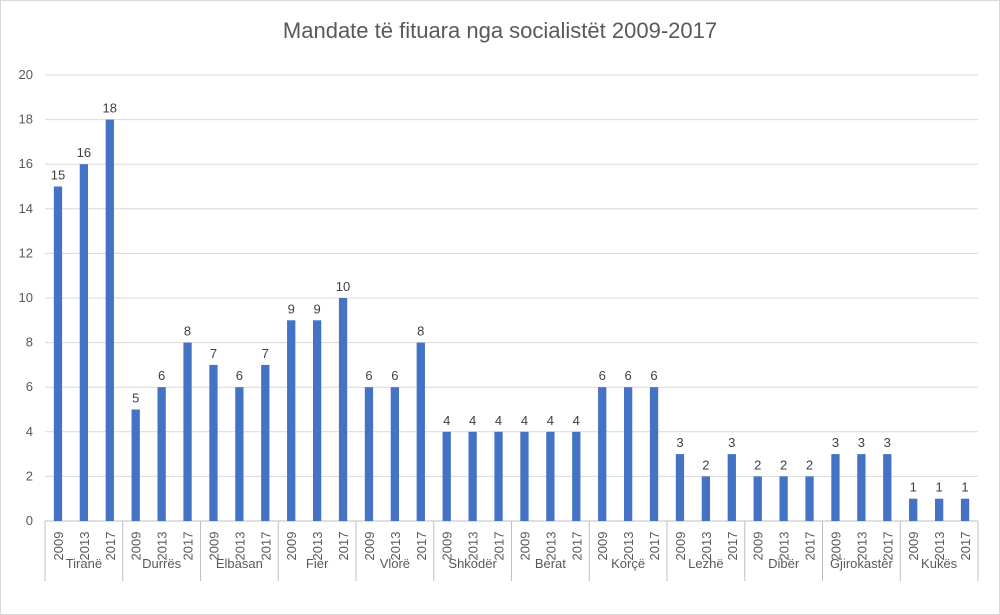 This screenshot has height=615, width=1000. I want to click on y-tick-label: 6, so click(29, 386).